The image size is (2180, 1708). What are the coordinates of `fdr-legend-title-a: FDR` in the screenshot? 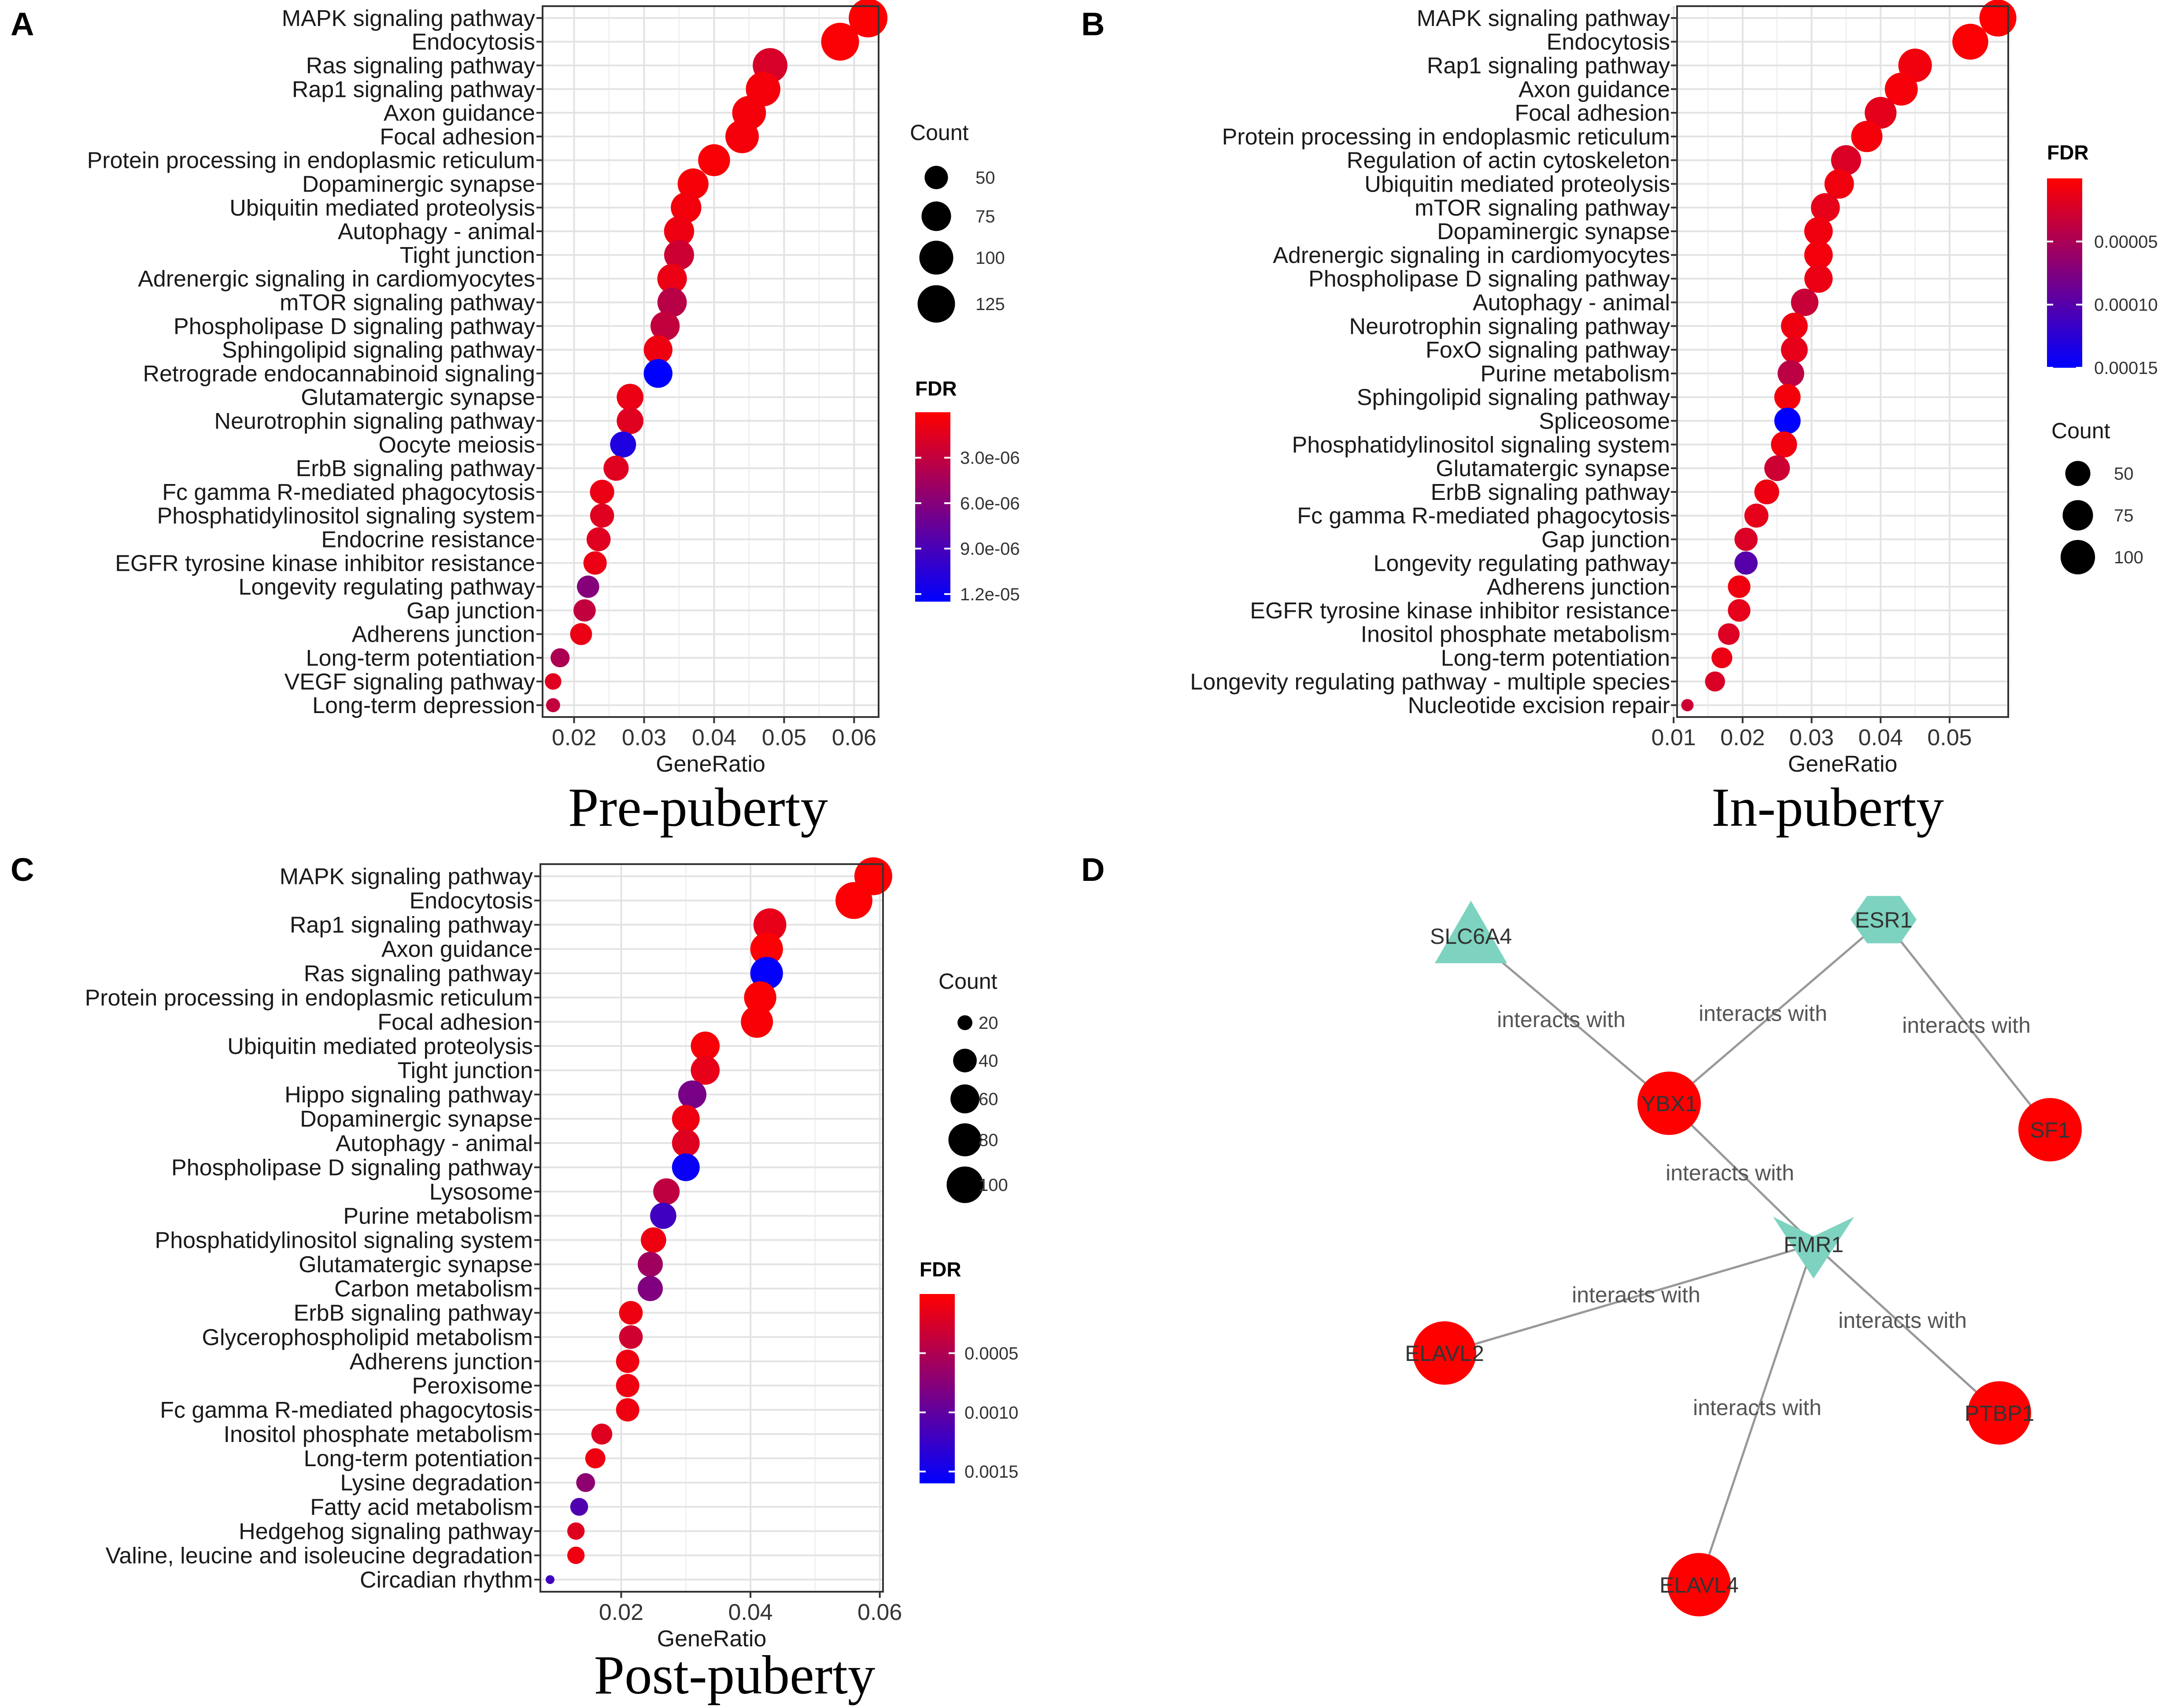 It's located at (936, 389).